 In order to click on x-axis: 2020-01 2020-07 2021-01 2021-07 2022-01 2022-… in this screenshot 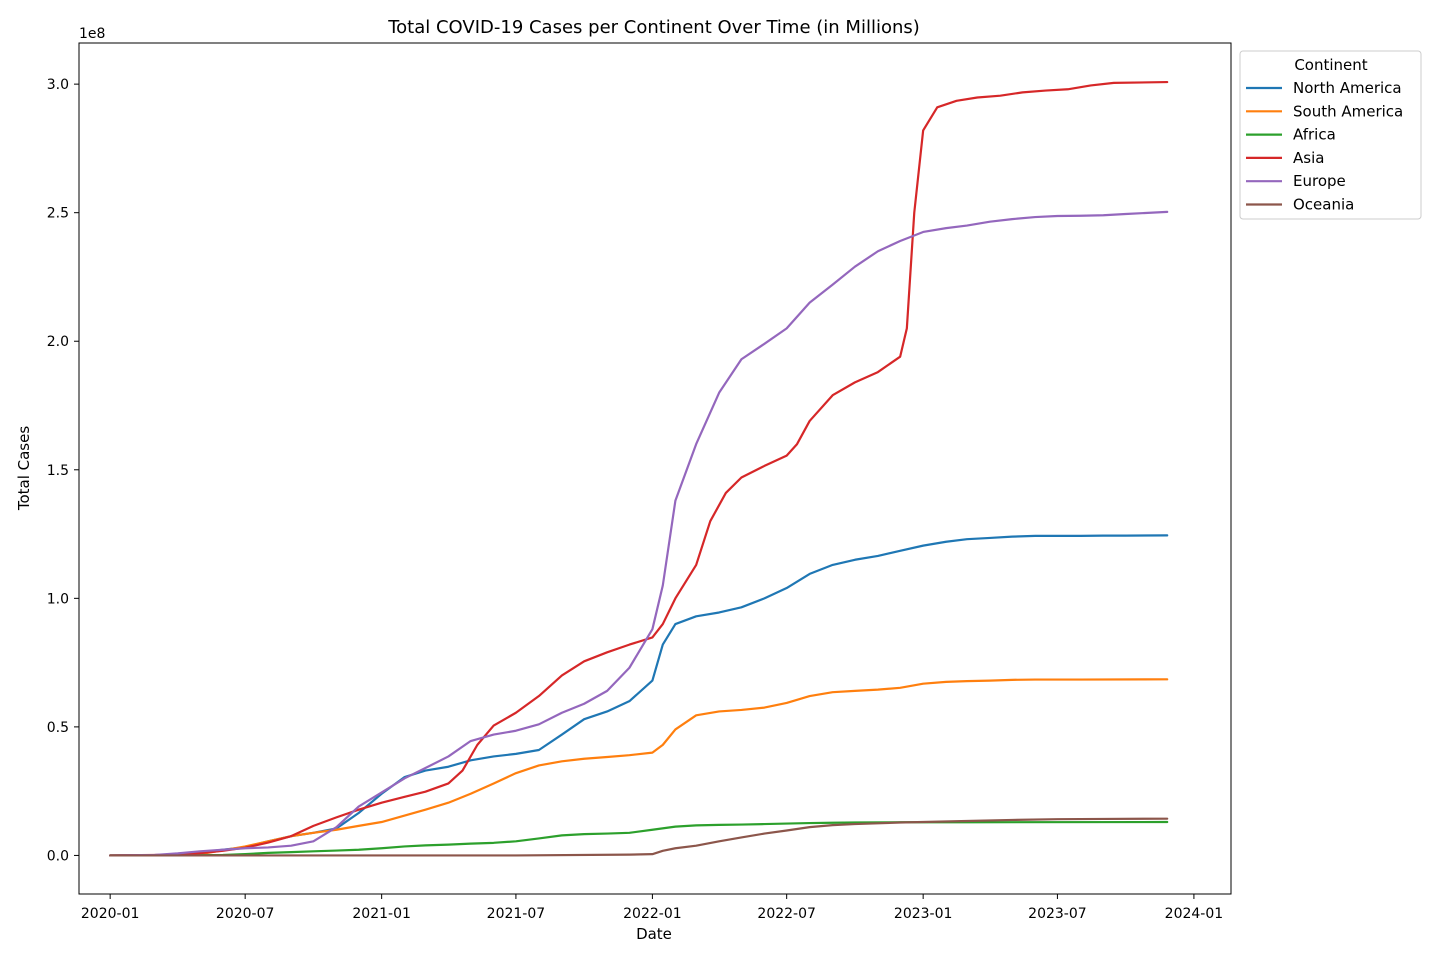, I will do `click(652, 908)`.